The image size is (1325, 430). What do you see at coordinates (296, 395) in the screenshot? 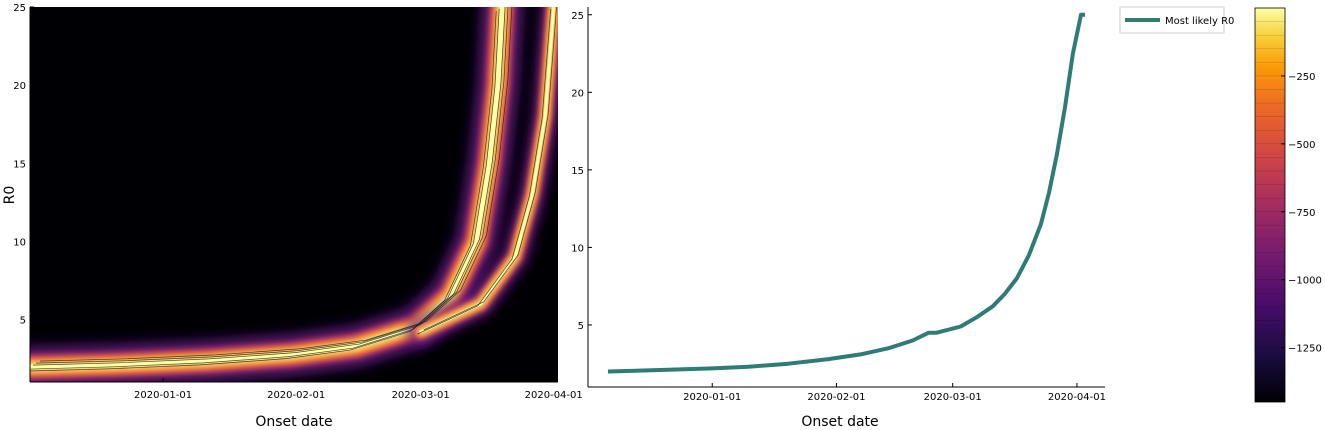
I see `heatmap-x-tick-label: 2020-02-01` at bounding box center [296, 395].